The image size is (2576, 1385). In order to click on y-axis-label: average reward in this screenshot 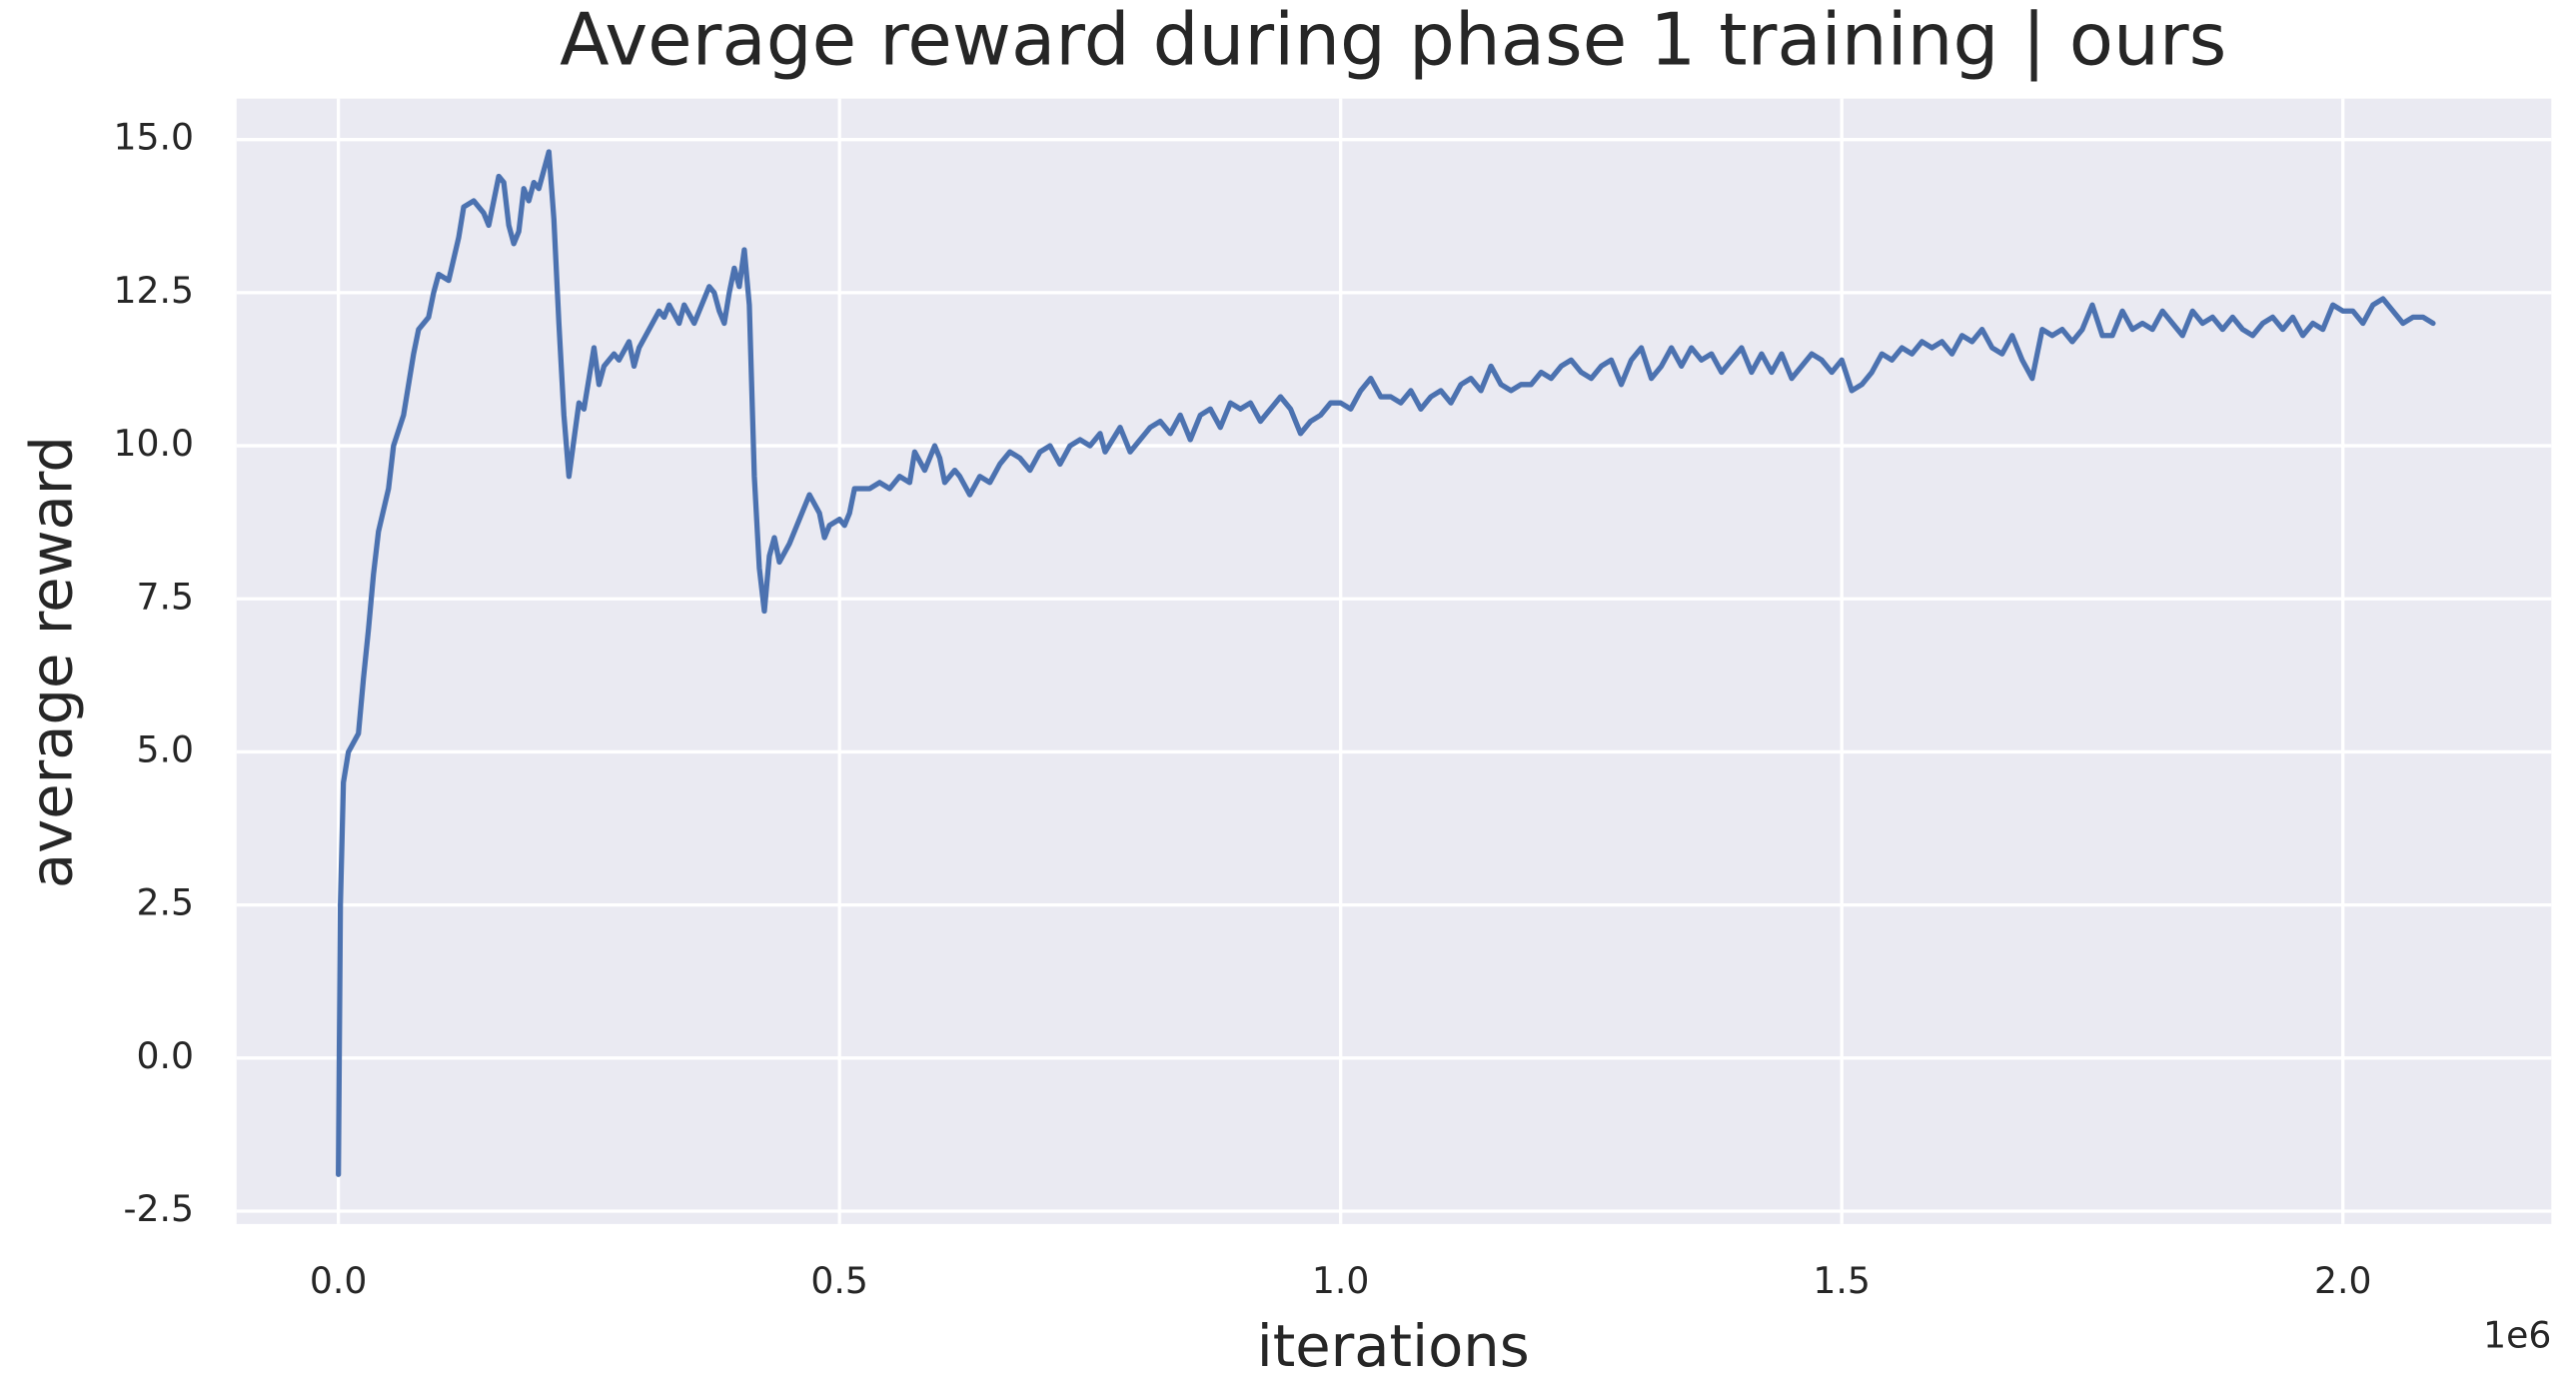, I will do `click(52, 662)`.